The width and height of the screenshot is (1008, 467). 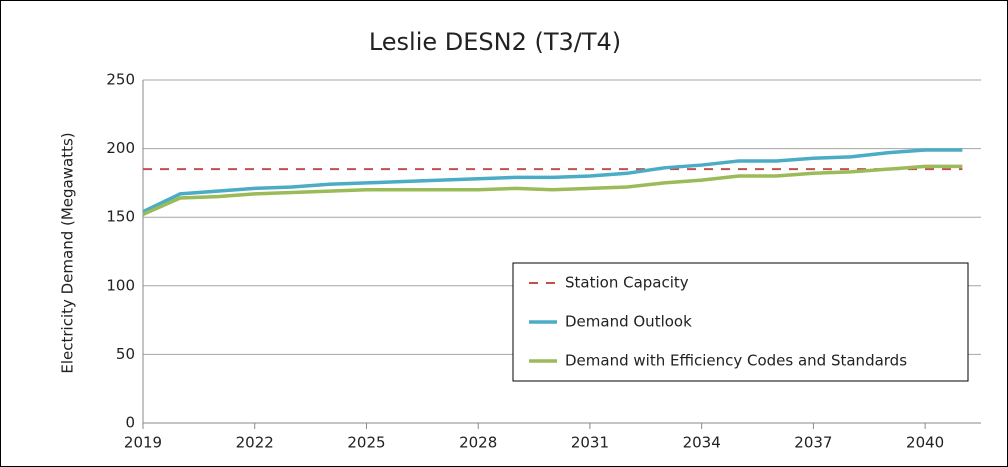 What do you see at coordinates (590, 443) in the screenshot?
I see `x-tick-label: 2031` at bounding box center [590, 443].